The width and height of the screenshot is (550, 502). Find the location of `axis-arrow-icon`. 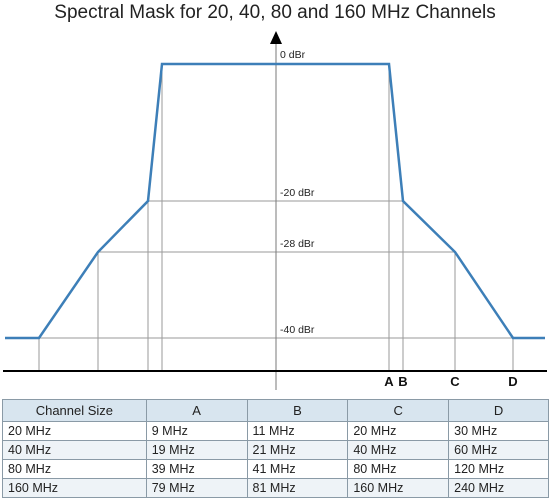

axis-arrow-icon is located at coordinates (276, 37).